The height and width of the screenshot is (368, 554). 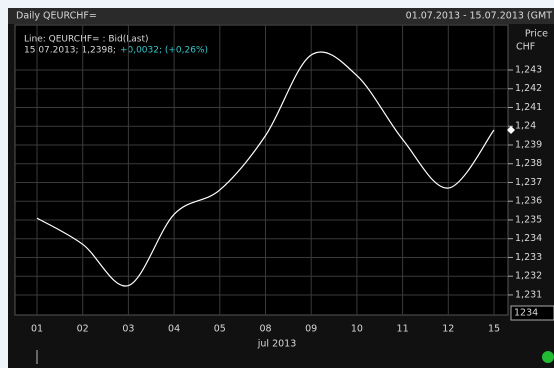 What do you see at coordinates (164, 51) in the screenshot?
I see `legend-change: +0,0032; (+0,26%)` at bounding box center [164, 51].